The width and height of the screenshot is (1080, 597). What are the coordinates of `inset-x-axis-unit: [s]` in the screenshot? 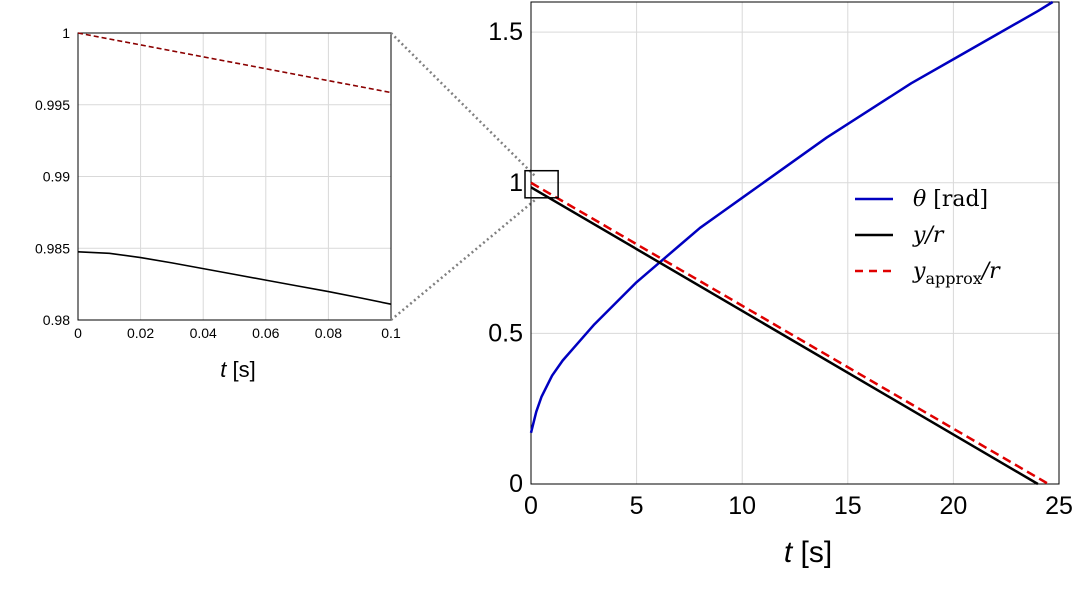 It's located at (244, 369).